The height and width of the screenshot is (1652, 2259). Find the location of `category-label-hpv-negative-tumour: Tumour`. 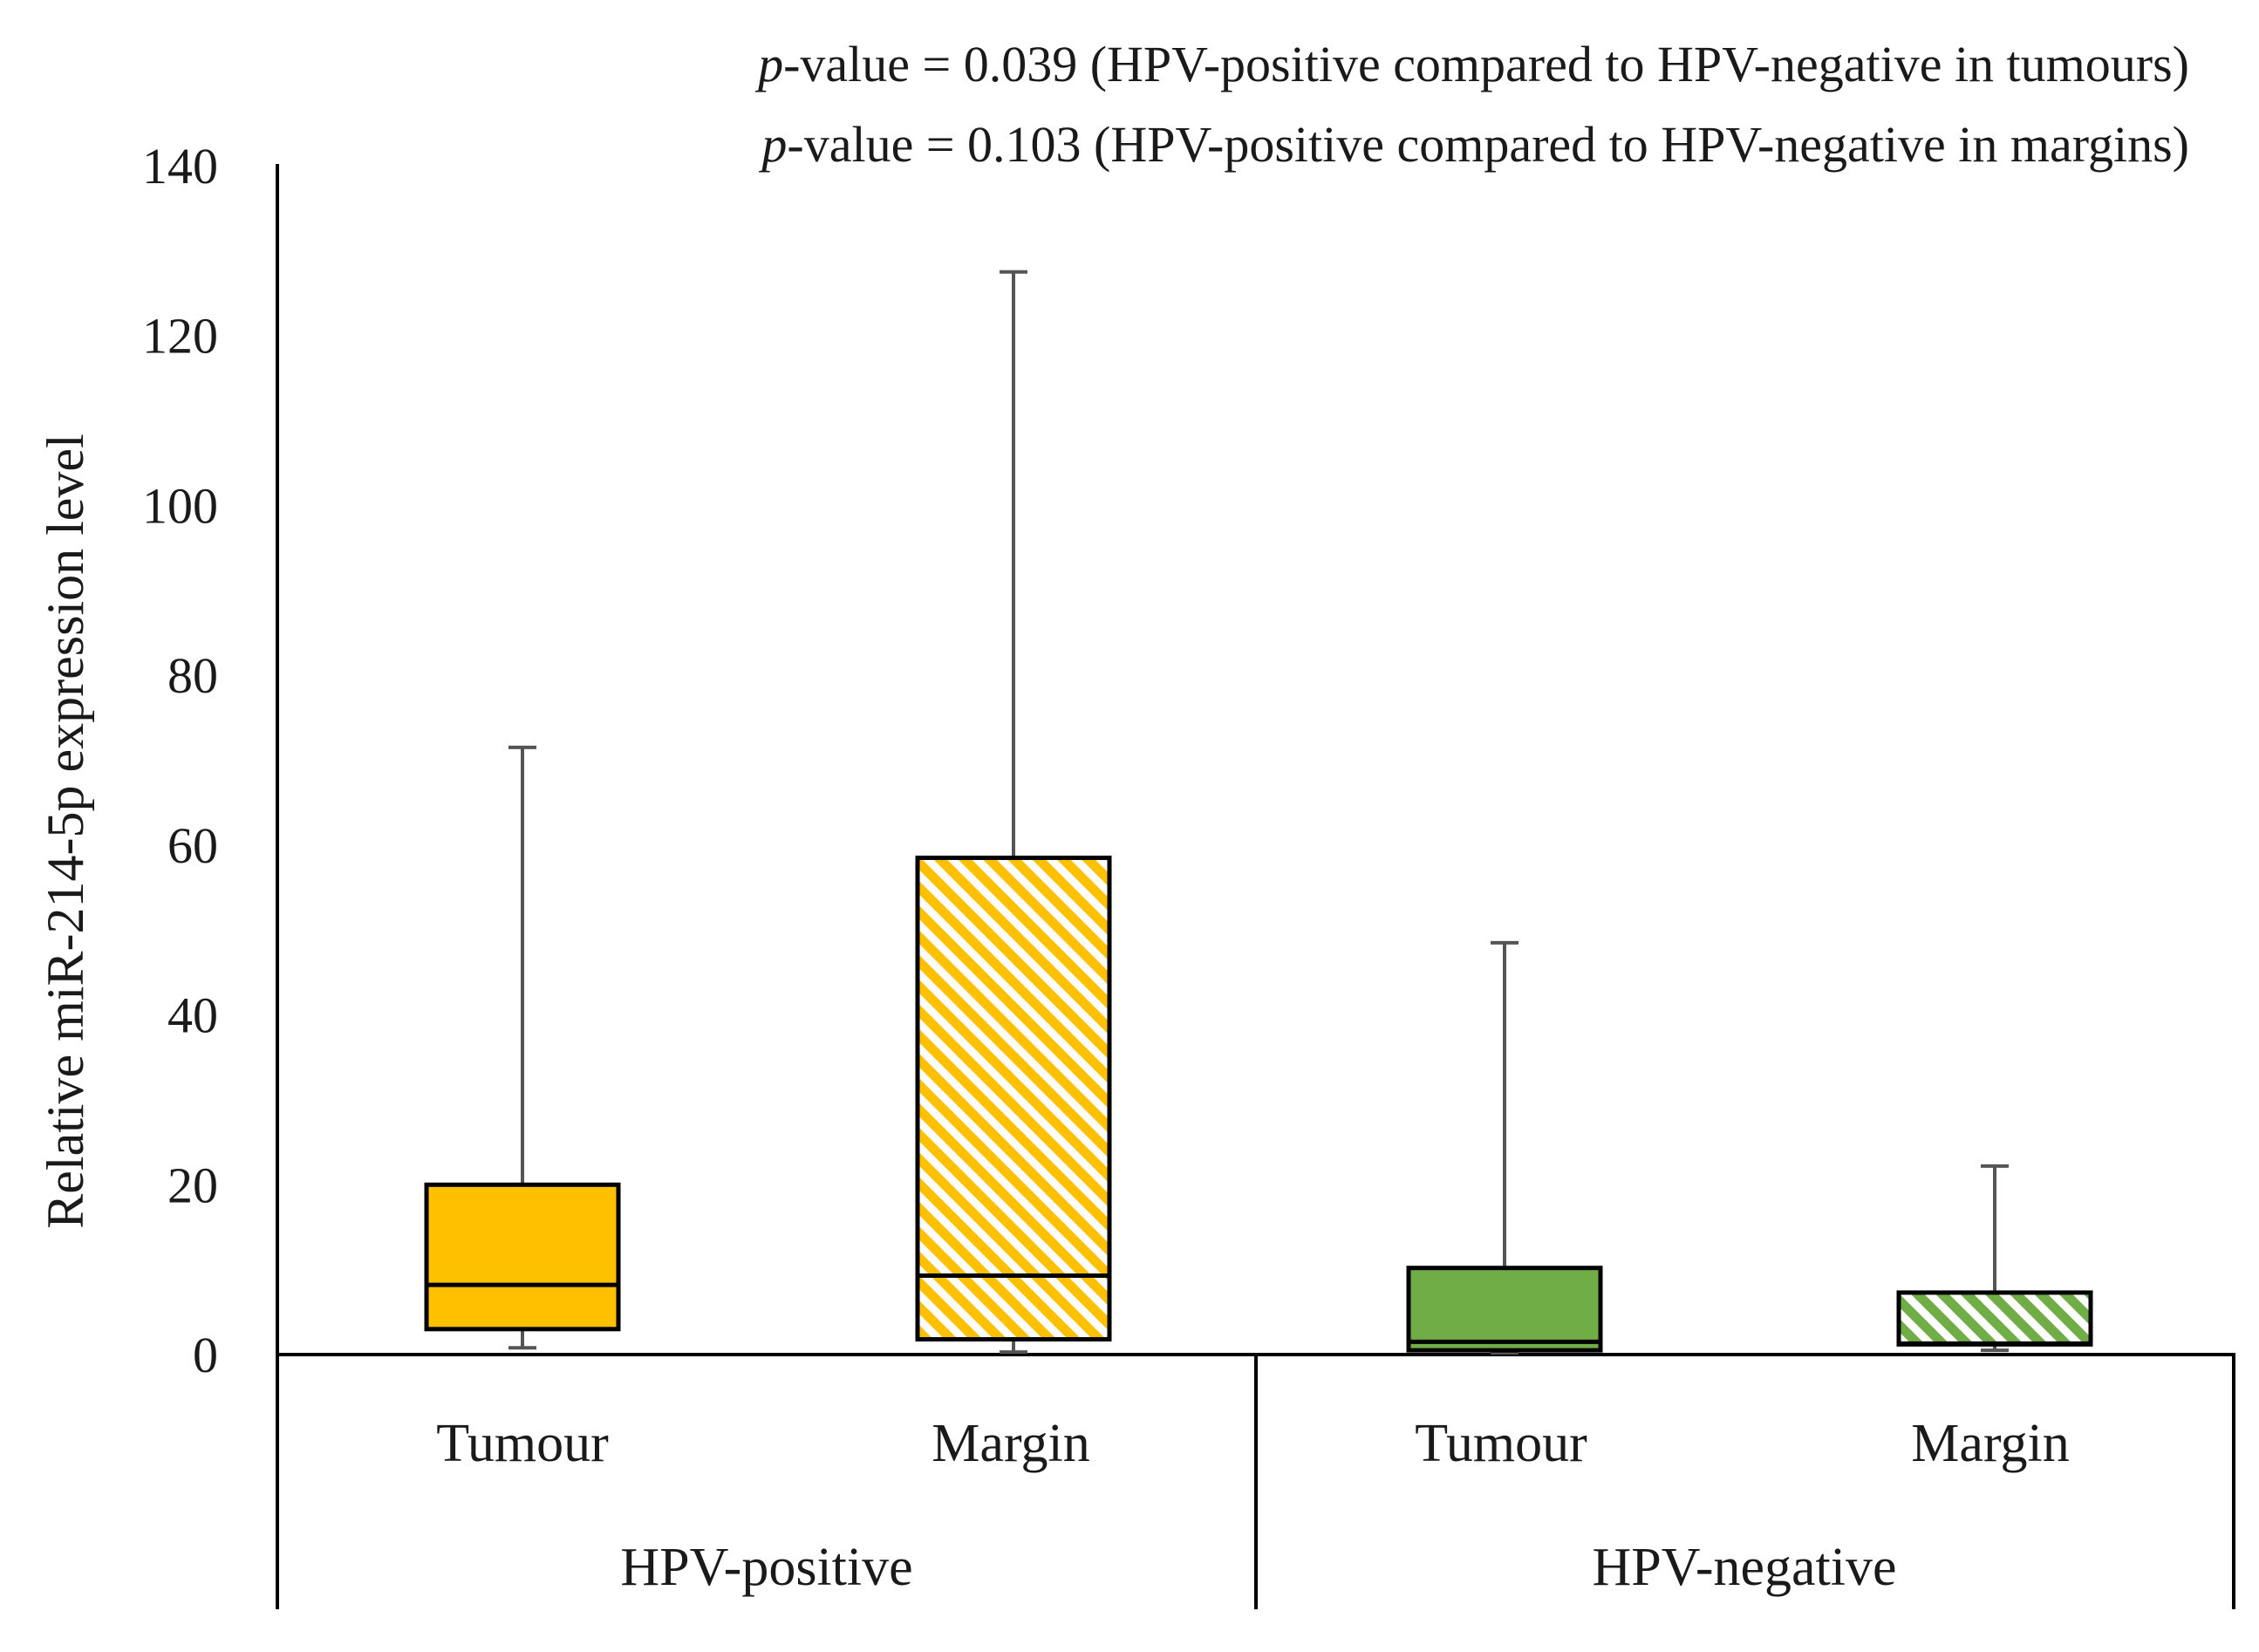

category-label-hpv-negative-tumour: Tumour is located at coordinates (1501, 1443).